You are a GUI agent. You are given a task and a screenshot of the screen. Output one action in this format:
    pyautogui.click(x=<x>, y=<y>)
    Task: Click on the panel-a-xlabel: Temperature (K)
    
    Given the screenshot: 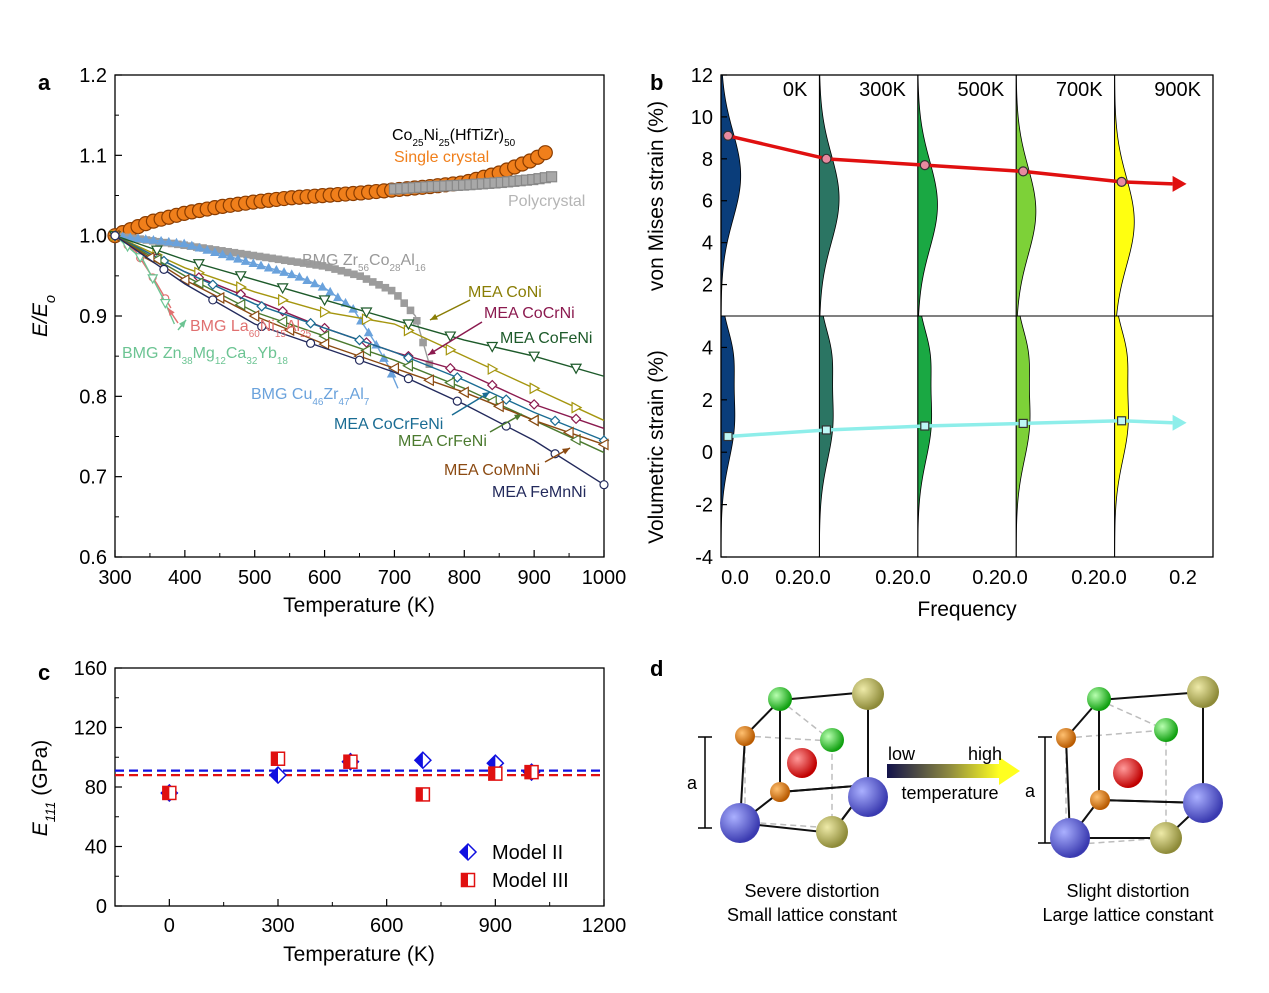 What is the action you would take?
    pyautogui.click(x=359, y=605)
    